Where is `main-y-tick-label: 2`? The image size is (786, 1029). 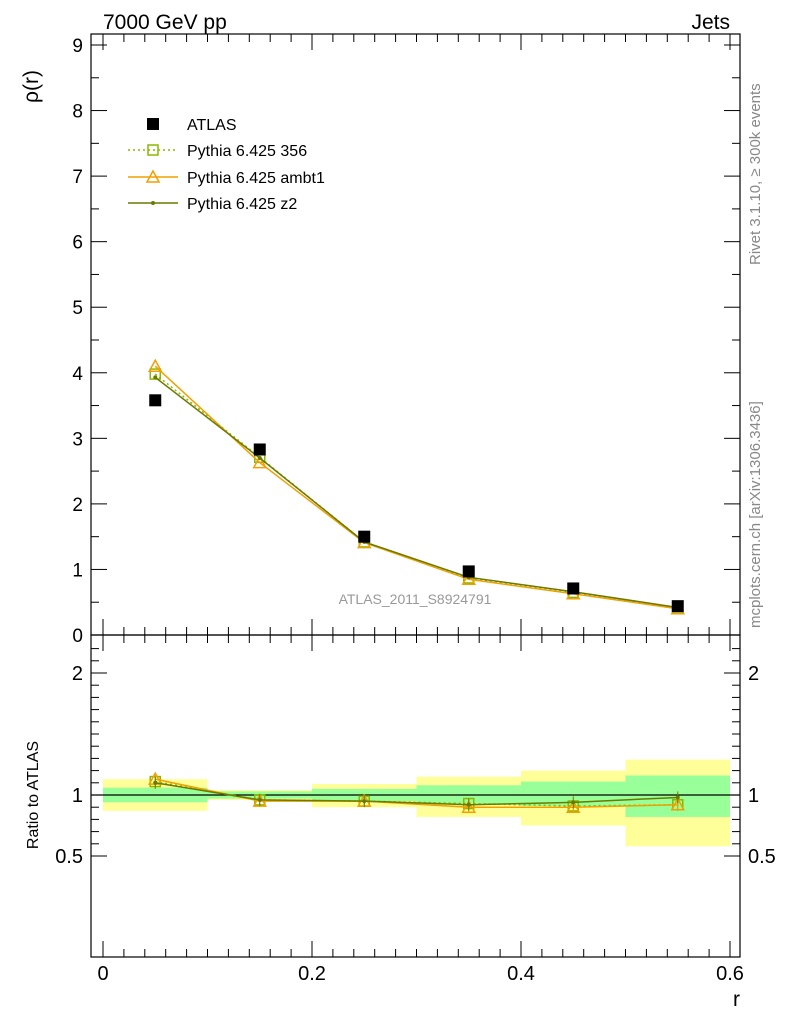
main-y-tick-label: 2 is located at coordinates (77, 505).